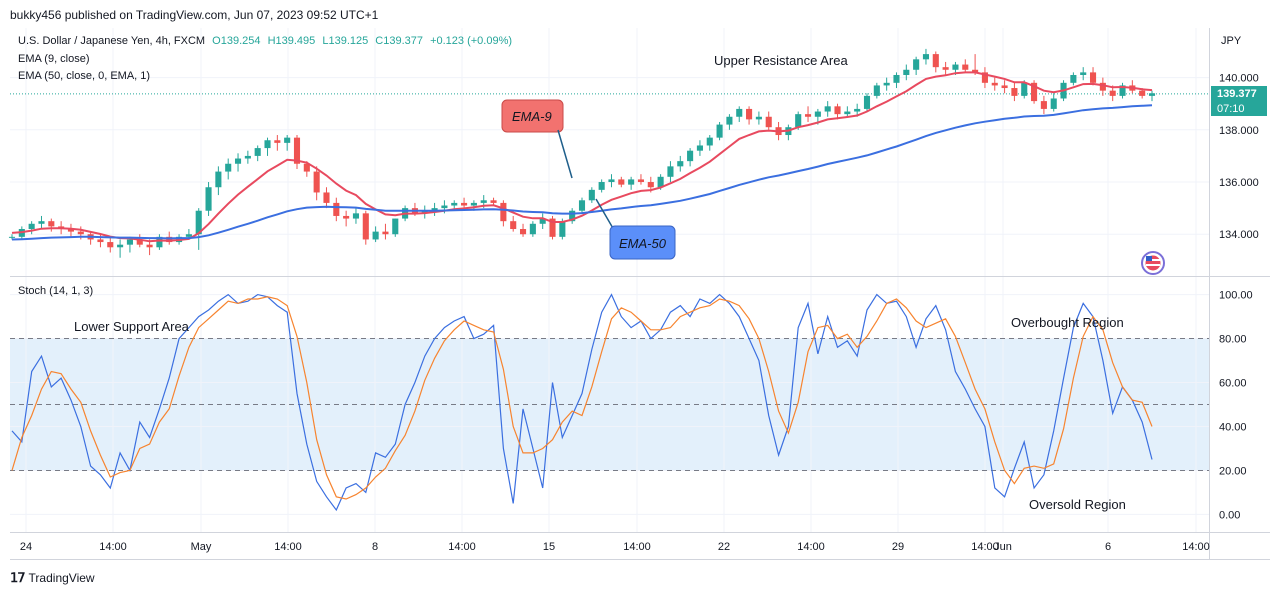 Image resolution: width=1280 pixels, height=595 pixels. I want to click on tradingview-logo-icon: 𝟣𝟩, so click(18, 577).